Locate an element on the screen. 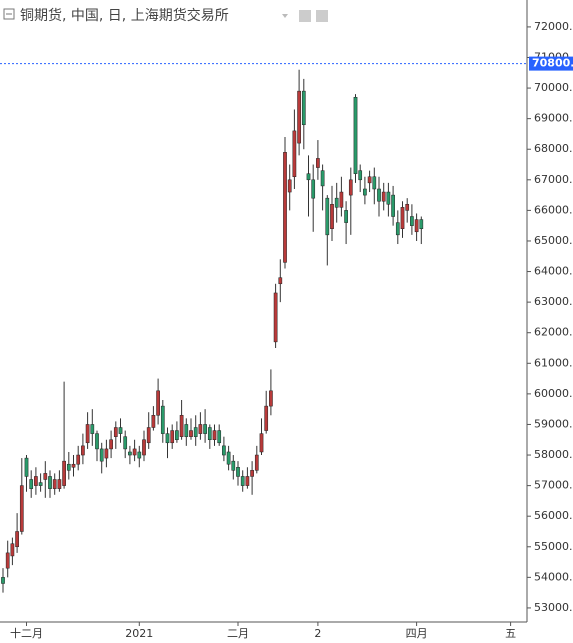 The width and height of the screenshot is (573, 643). last-price-box is located at coordinates (551, 63).